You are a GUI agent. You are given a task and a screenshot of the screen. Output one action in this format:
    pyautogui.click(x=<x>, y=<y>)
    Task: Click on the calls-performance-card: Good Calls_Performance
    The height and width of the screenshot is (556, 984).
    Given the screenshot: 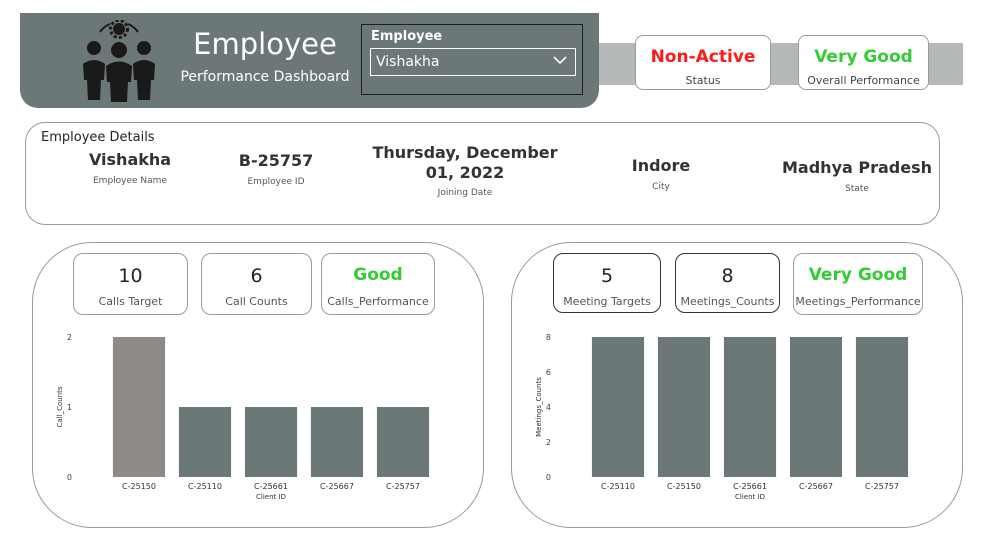 What is the action you would take?
    pyautogui.click(x=378, y=284)
    